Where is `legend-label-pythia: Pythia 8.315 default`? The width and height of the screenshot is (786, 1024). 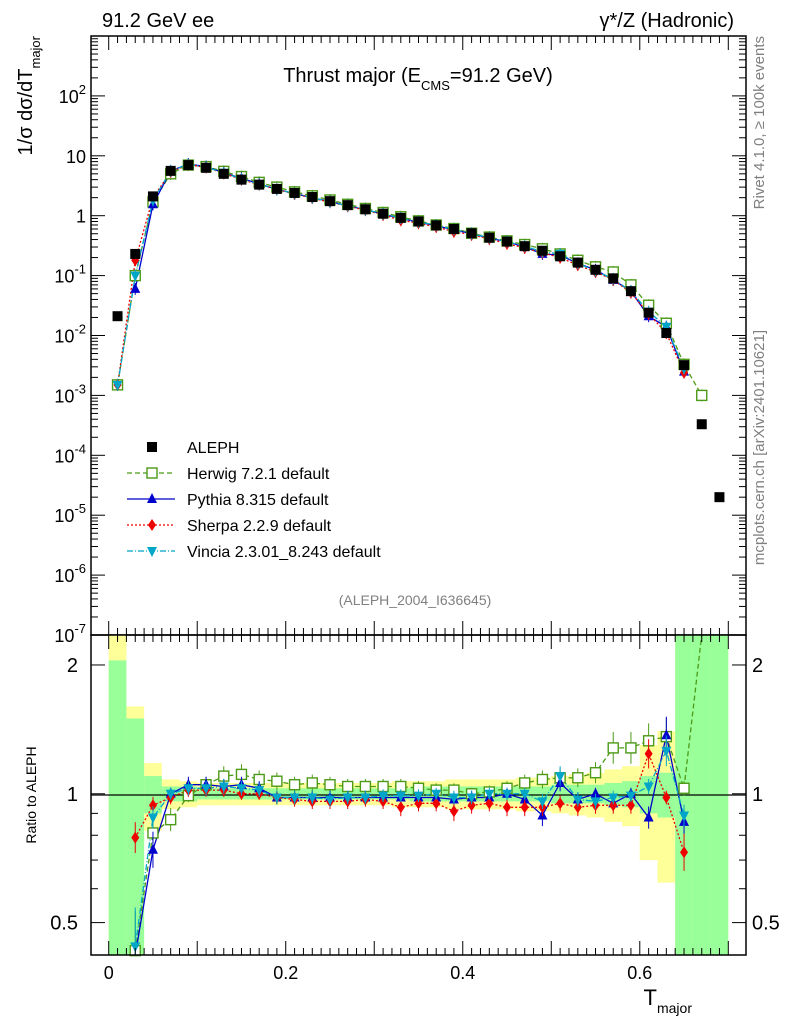
legend-label-pythia: Pythia 8.315 default is located at coordinates (258, 500).